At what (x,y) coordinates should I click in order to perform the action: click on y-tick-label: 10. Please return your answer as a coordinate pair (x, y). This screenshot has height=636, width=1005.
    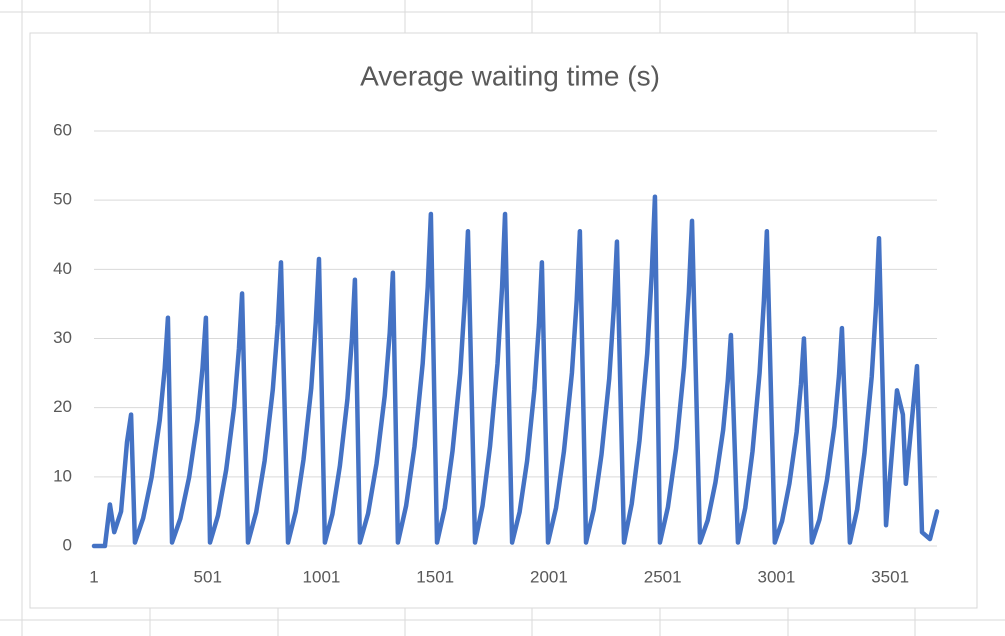
    Looking at the image, I should click on (62, 475).